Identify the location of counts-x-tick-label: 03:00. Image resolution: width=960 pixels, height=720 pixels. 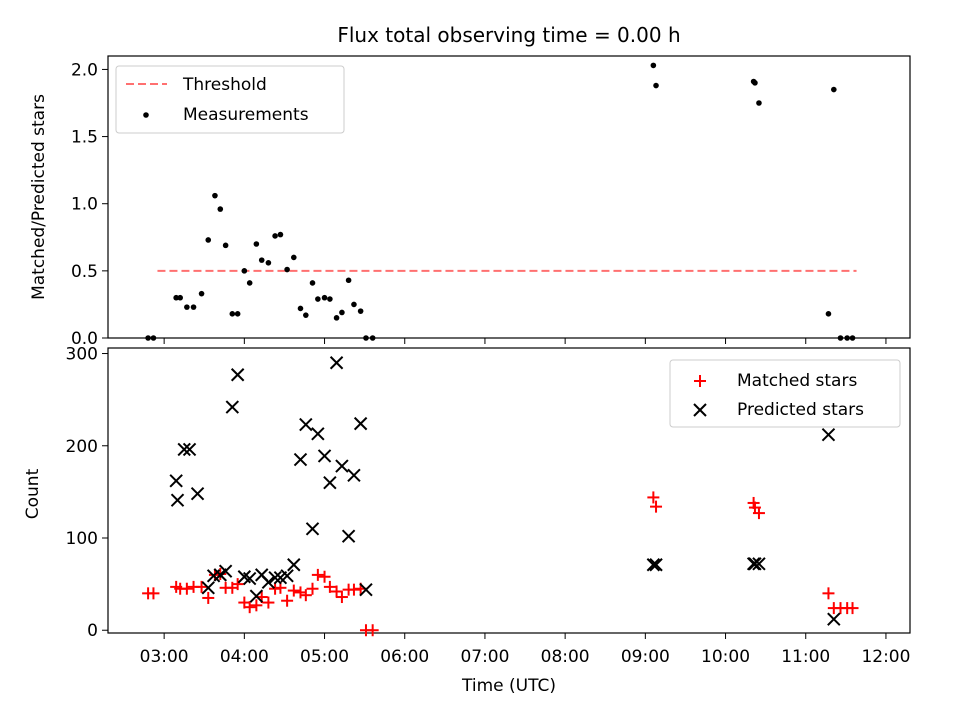
(164, 657).